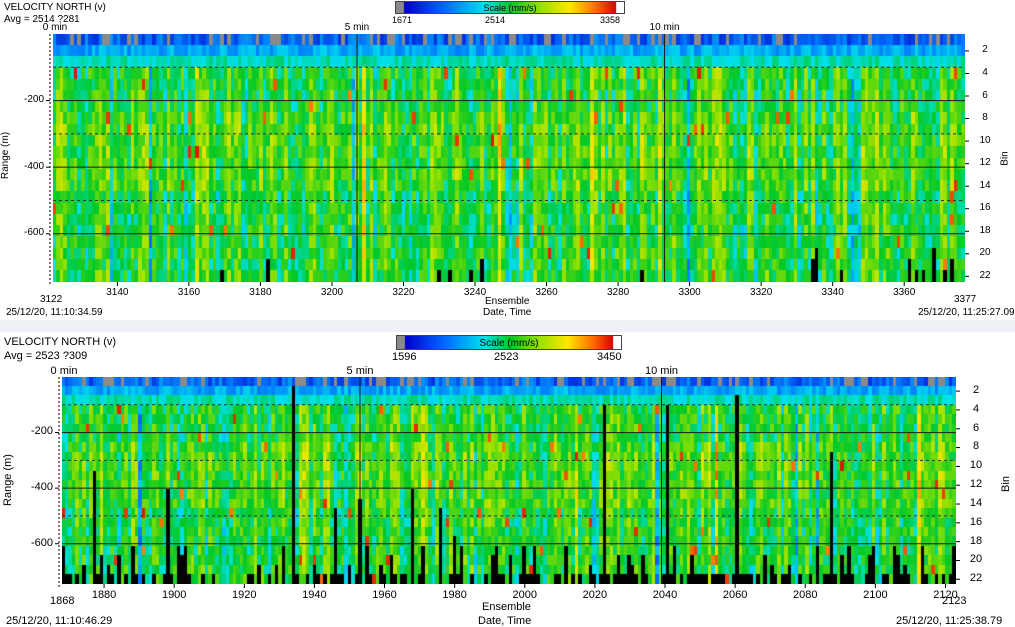 The image size is (1015, 627). What do you see at coordinates (665, 595) in the screenshot?
I see `x-tick-label: 2040` at bounding box center [665, 595].